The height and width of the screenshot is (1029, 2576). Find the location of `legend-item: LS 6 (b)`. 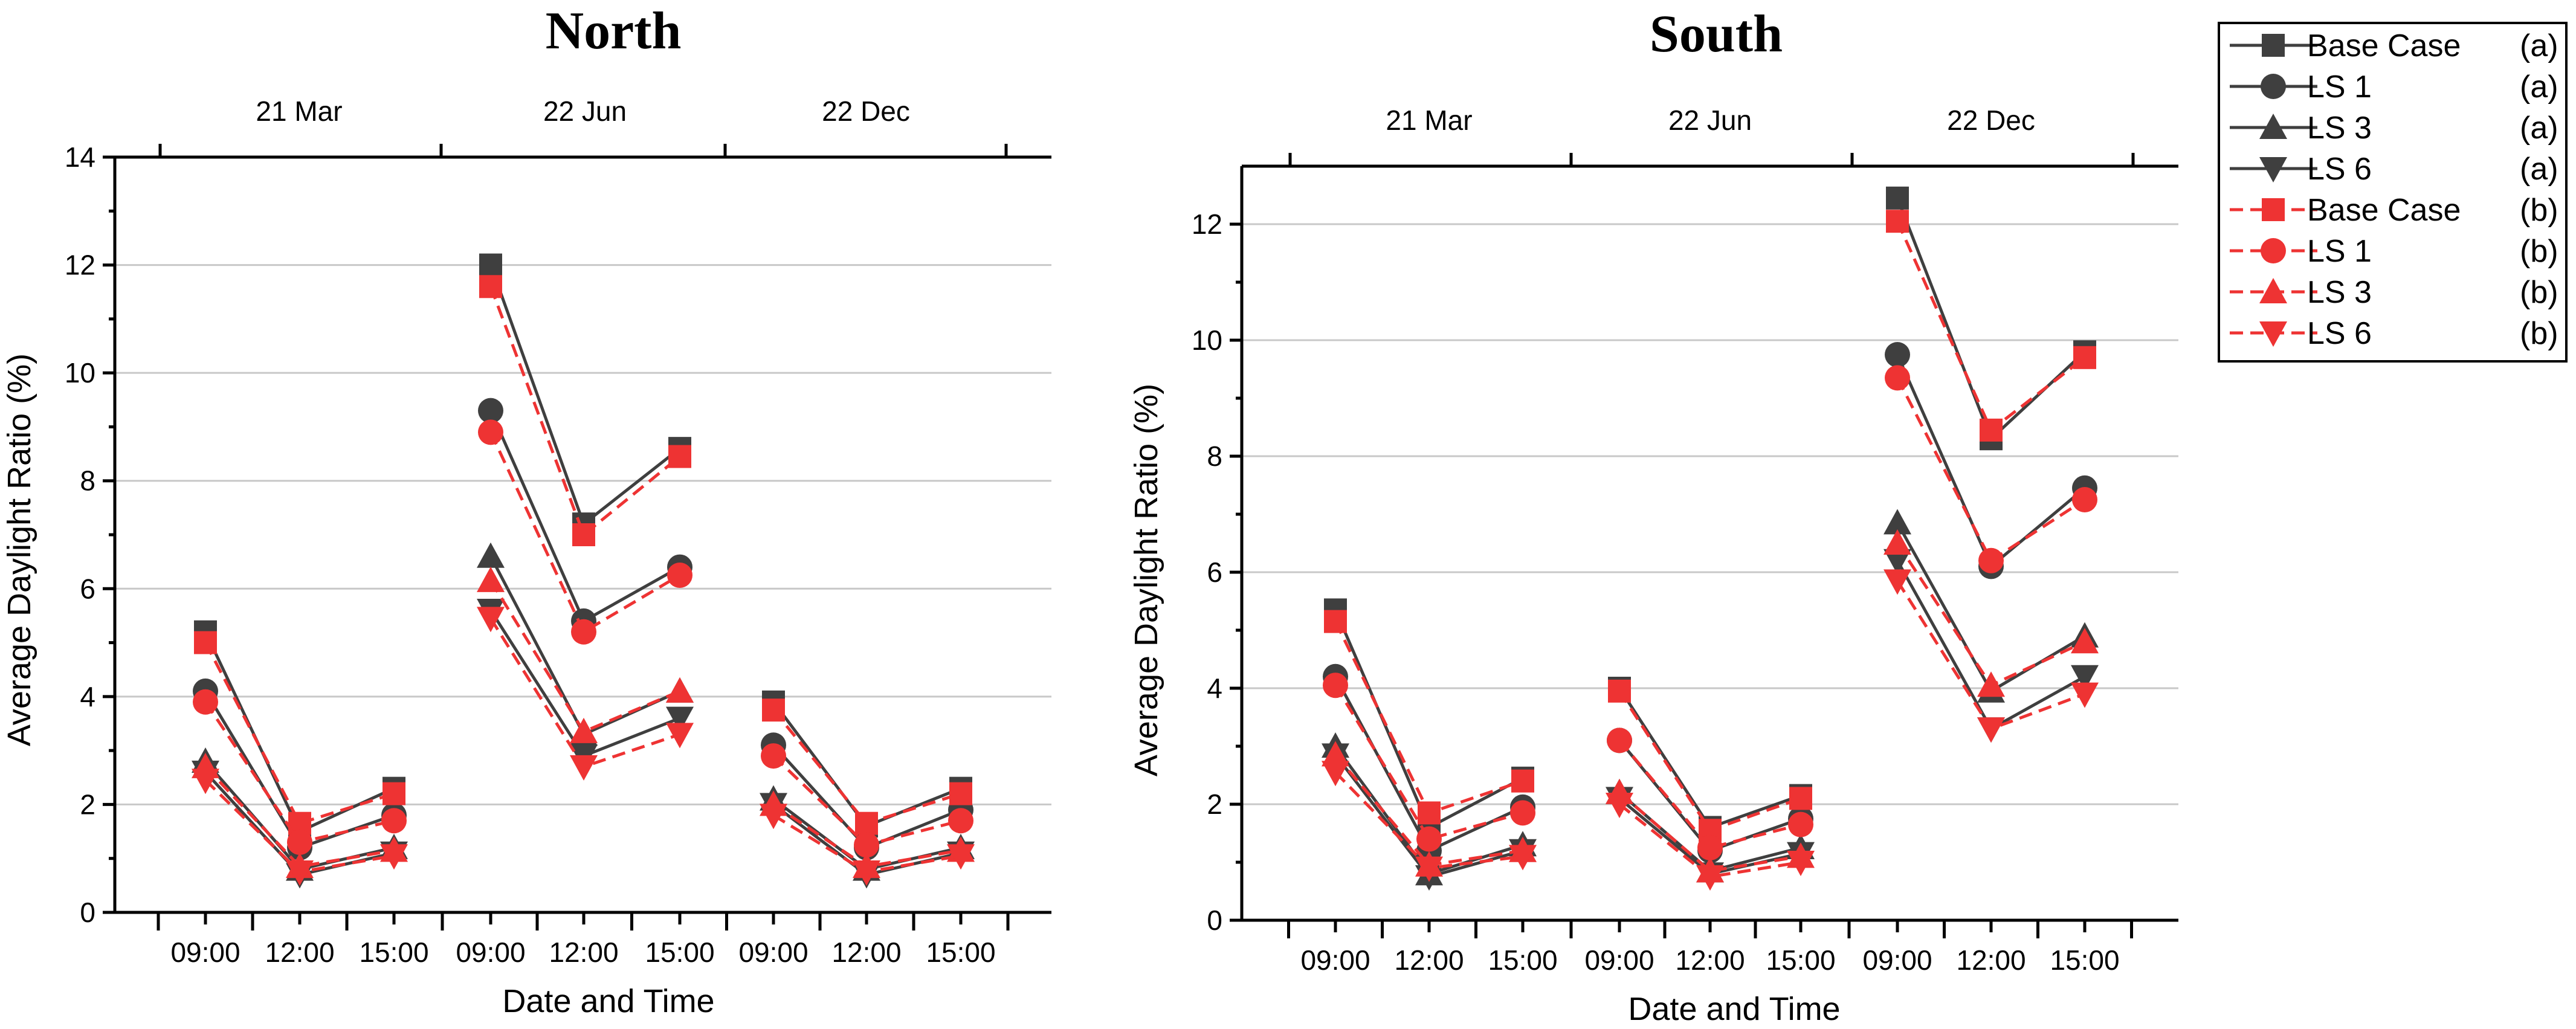

legend-item: LS 6 (b) is located at coordinates (2394, 333).